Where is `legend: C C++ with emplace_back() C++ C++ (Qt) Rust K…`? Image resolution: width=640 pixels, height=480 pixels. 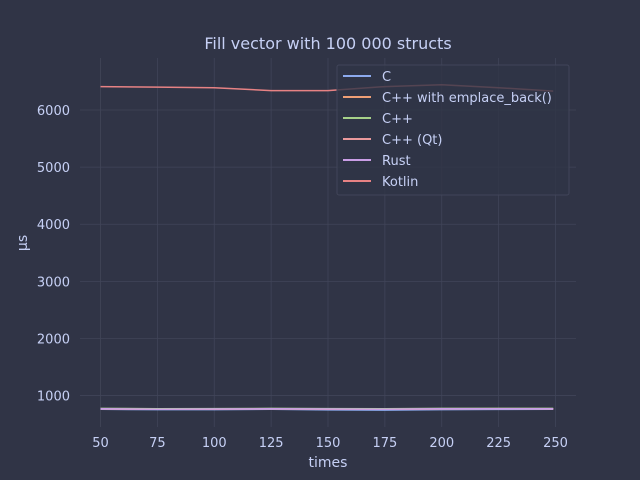 legend: C C++ with emplace_back() C++ C++ (Qt) Rust K… is located at coordinates (453, 130).